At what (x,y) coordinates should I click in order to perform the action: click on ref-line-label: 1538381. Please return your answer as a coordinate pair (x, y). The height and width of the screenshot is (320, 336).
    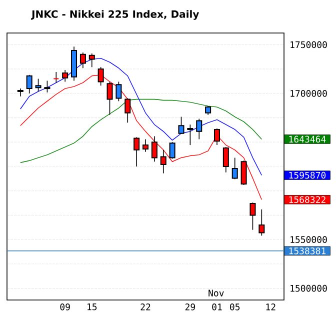
    Looking at the image, I should click on (307, 251).